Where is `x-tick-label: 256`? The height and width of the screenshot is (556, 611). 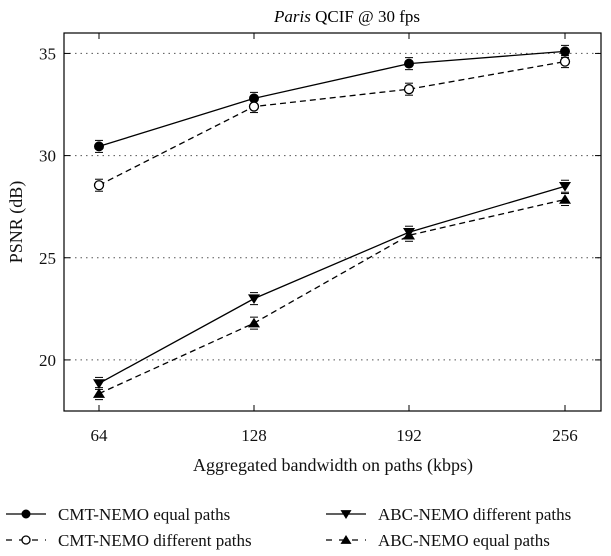 x-tick-label: 256 is located at coordinates (565, 435).